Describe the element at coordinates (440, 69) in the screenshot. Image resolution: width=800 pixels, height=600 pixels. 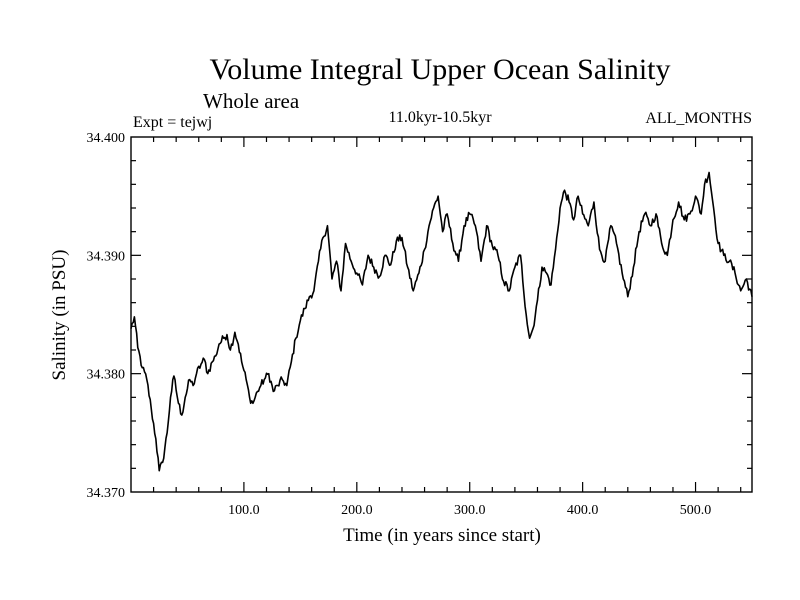
I see `chart-title: Volume Integral Upper Ocean Salinity` at that location.